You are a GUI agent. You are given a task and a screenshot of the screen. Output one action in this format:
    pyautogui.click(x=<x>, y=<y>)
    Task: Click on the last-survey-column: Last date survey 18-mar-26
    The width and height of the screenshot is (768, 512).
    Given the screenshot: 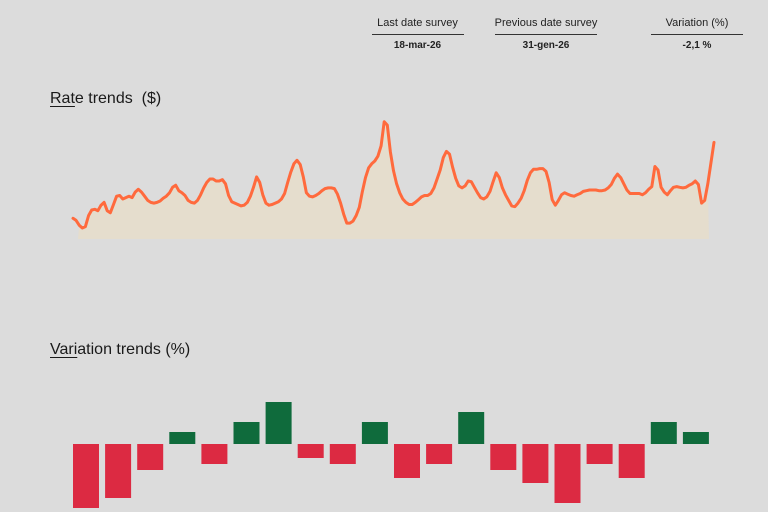 What is the action you would take?
    pyautogui.click(x=417, y=33)
    